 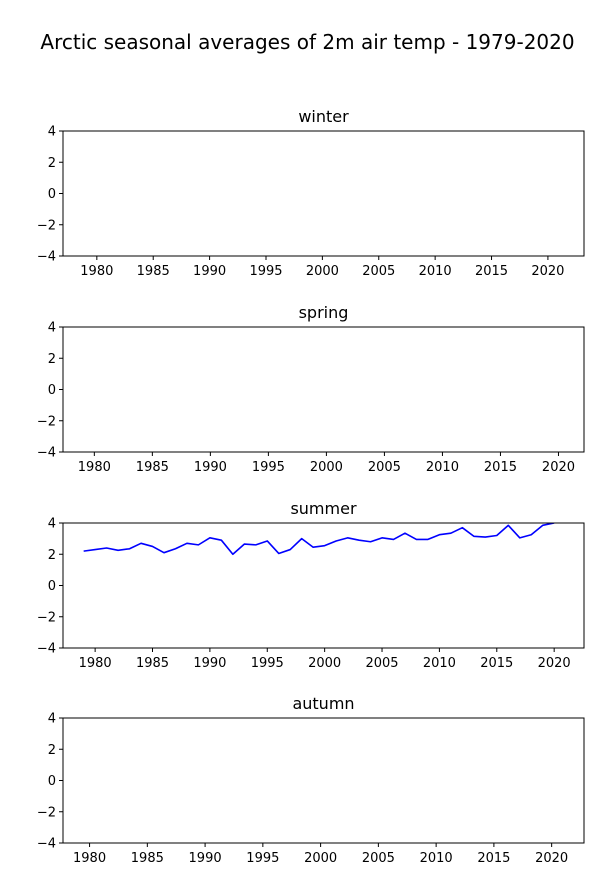 I want to click on y-tick-label-winter: 0, so click(x=52, y=194).